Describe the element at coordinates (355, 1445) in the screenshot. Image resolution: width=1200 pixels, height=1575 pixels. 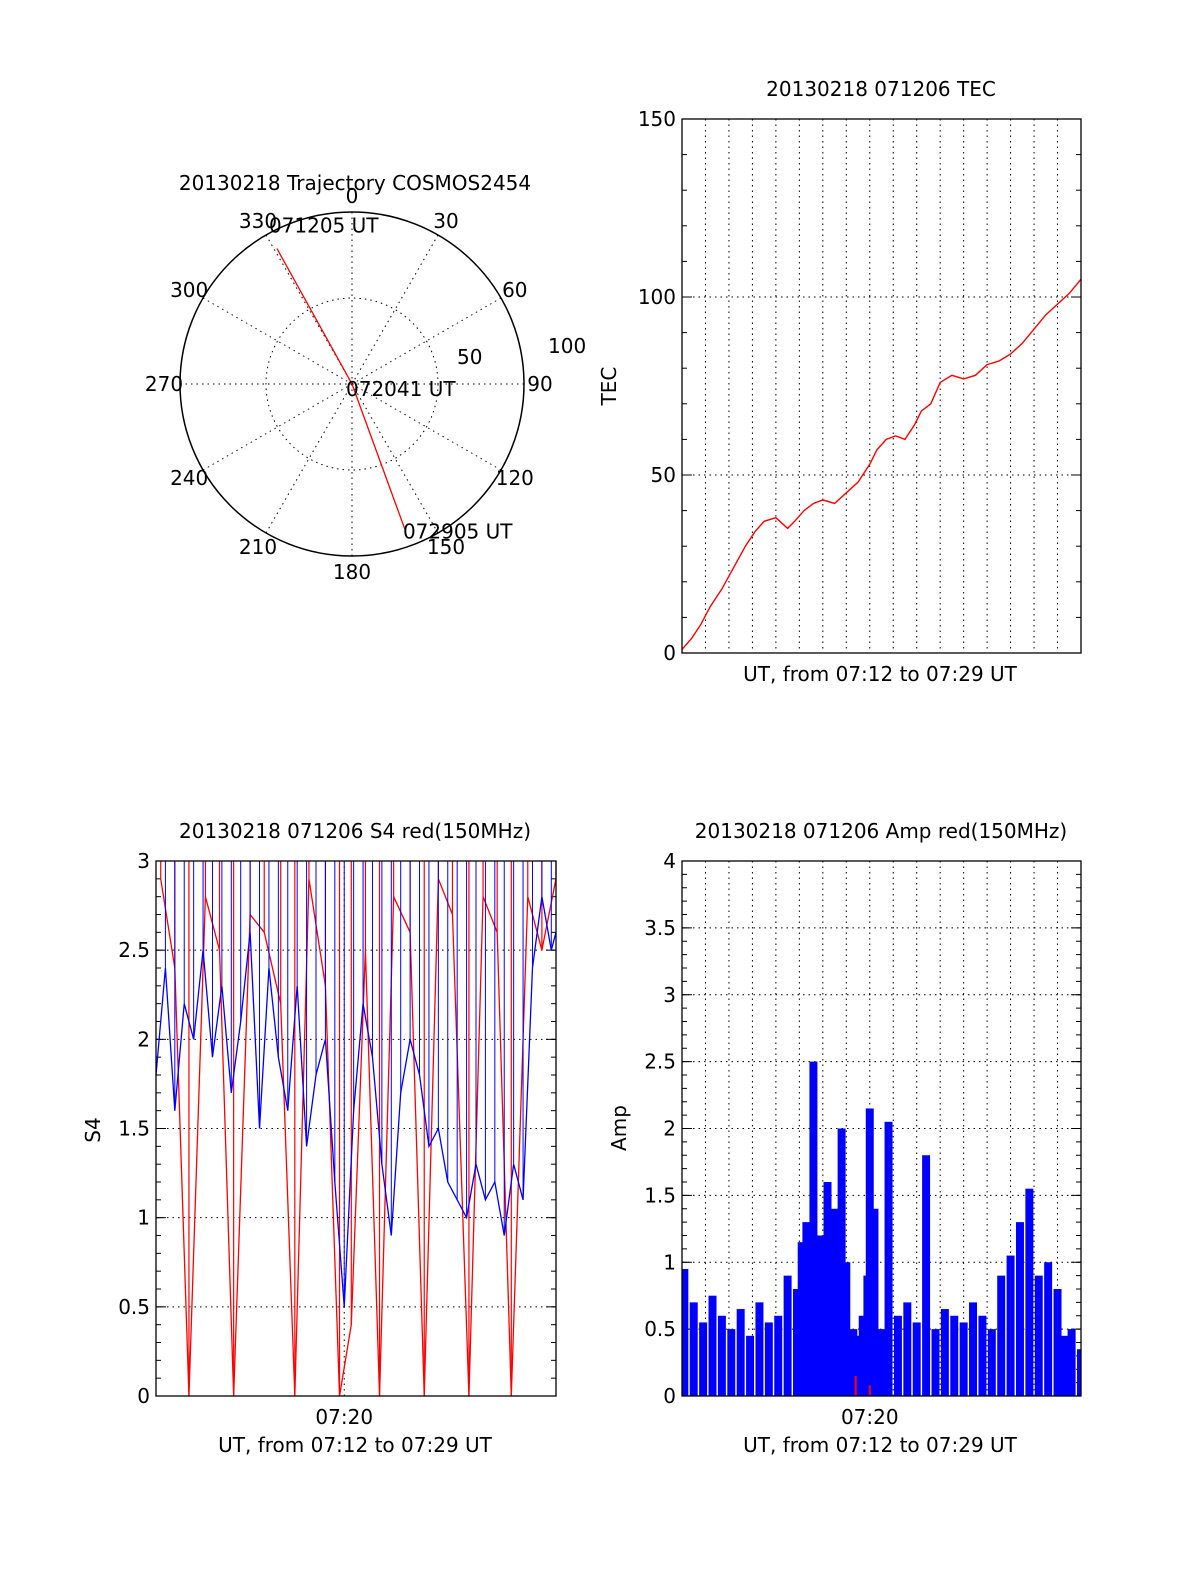
I see `s4-xlabel: UT, from 07:12 to 07:29 UT` at that location.